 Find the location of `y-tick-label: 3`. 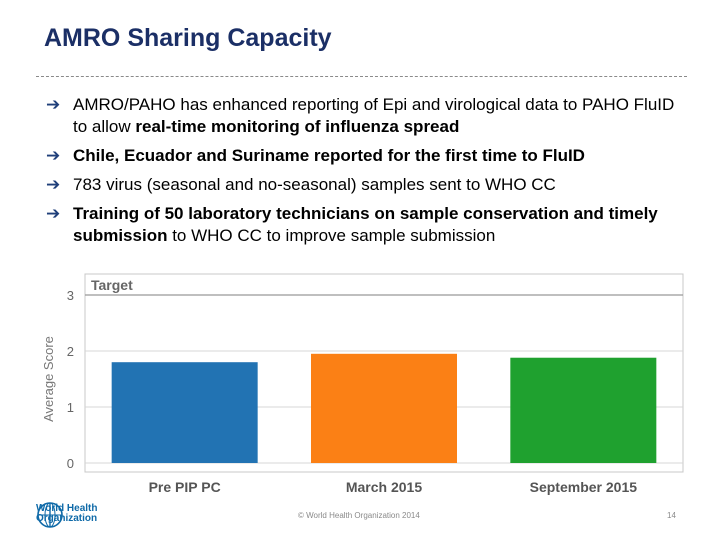

y-tick-label: 3 is located at coordinates (70, 295).